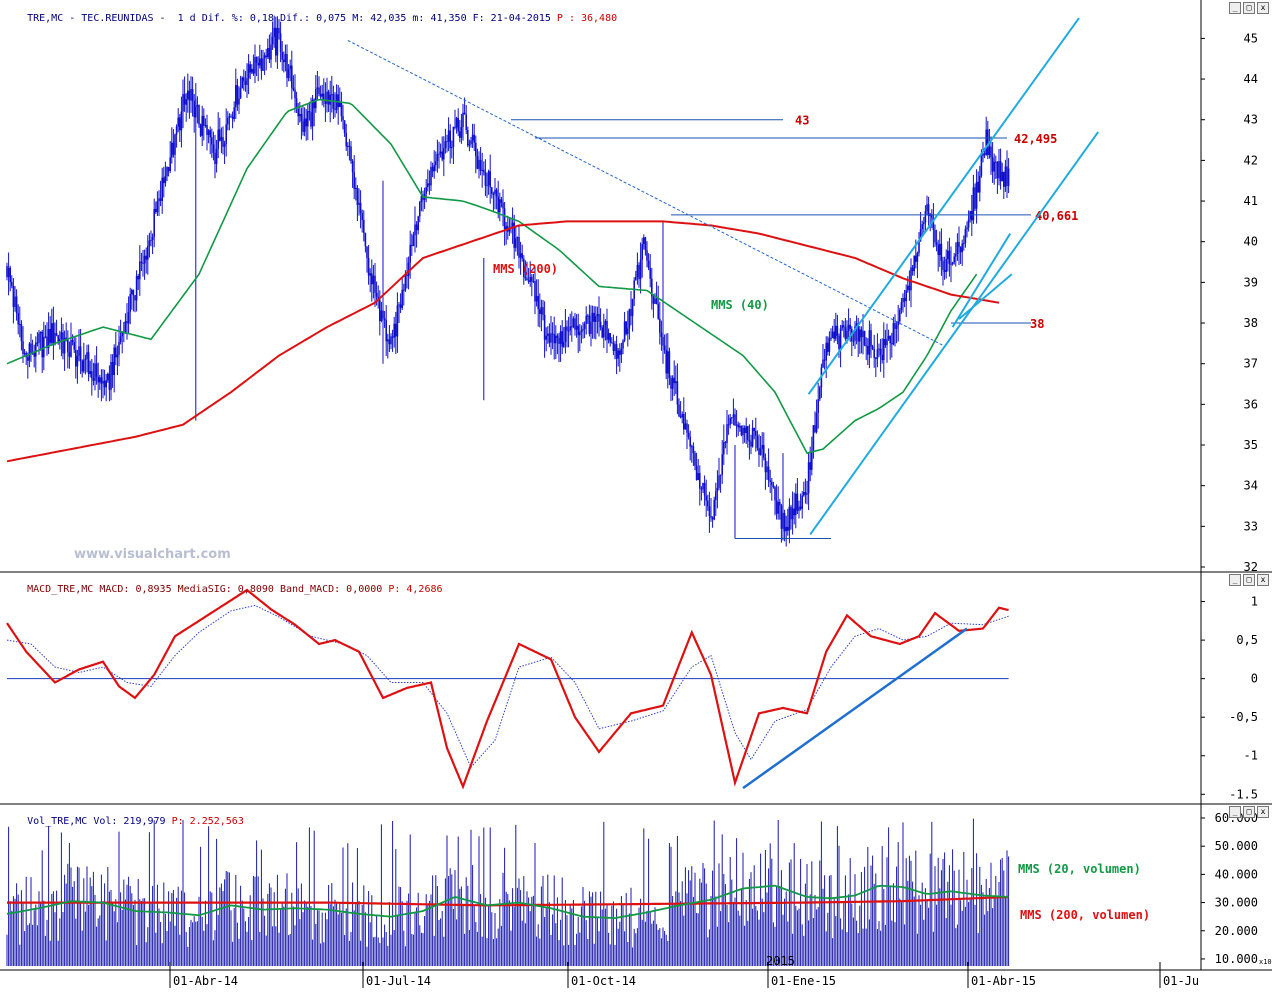 This screenshot has width=1272, height=993. What do you see at coordinates (1263, 812) in the screenshot?
I see `volume-close-button: x` at bounding box center [1263, 812].